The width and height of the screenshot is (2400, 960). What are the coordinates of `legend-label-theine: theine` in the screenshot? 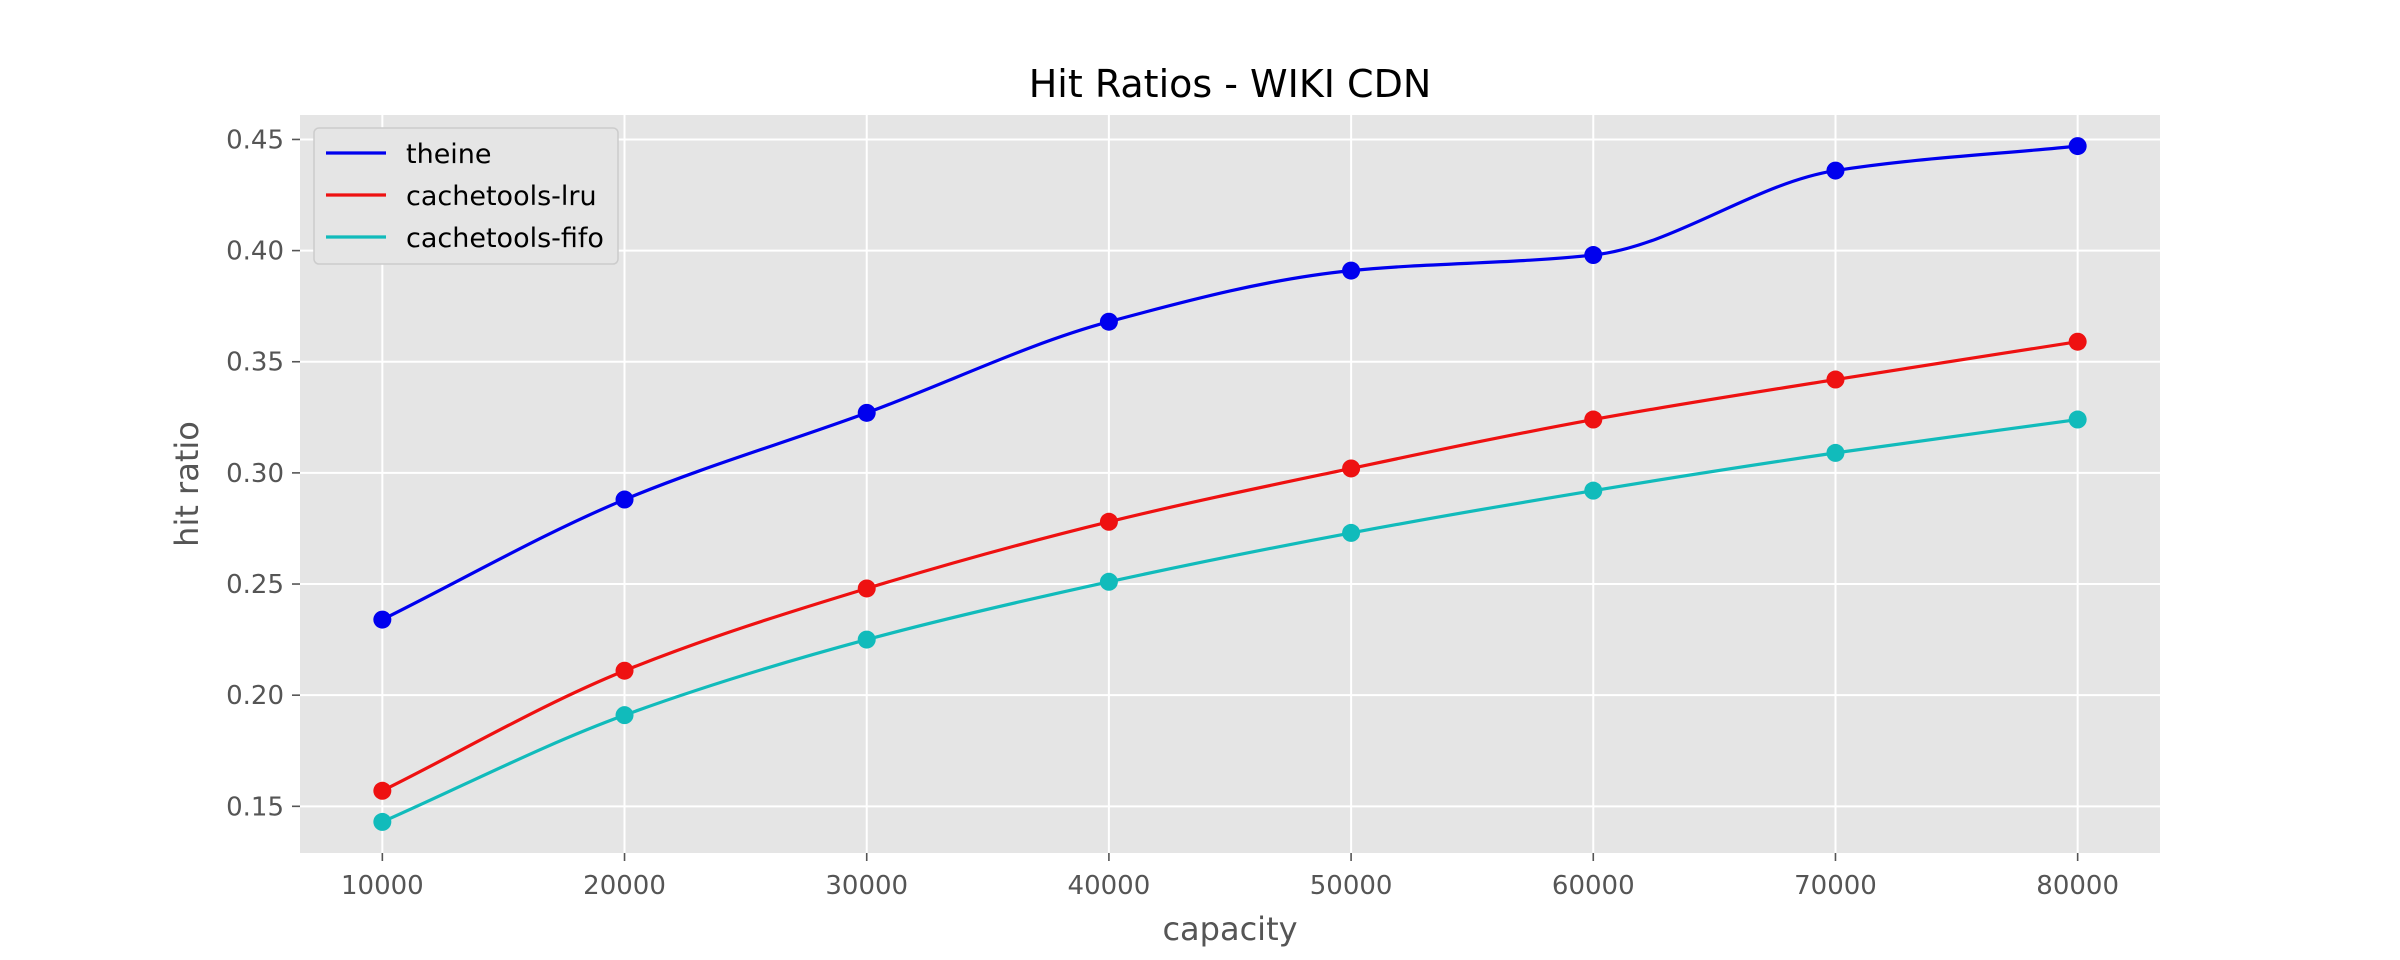 It's located at (449, 154).